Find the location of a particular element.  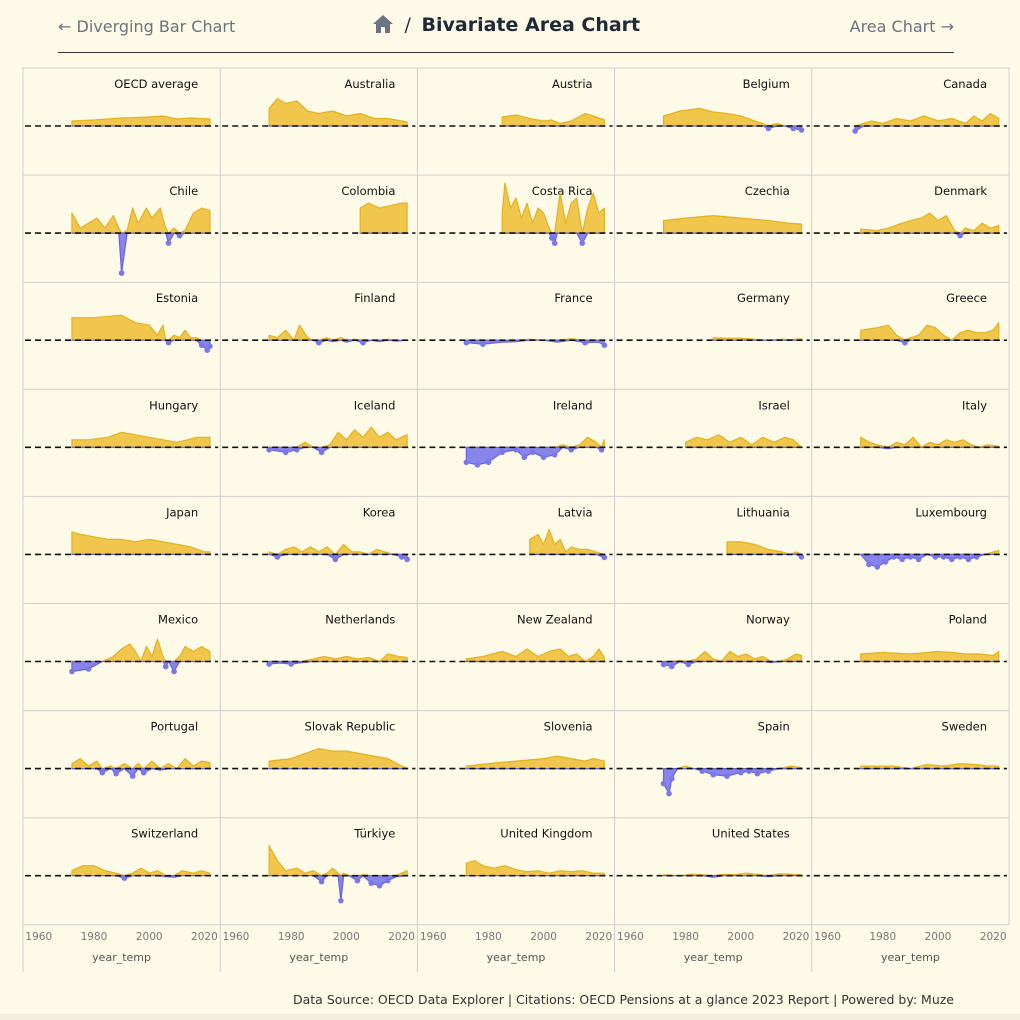

panel-title: Iceland is located at coordinates (375, 405).